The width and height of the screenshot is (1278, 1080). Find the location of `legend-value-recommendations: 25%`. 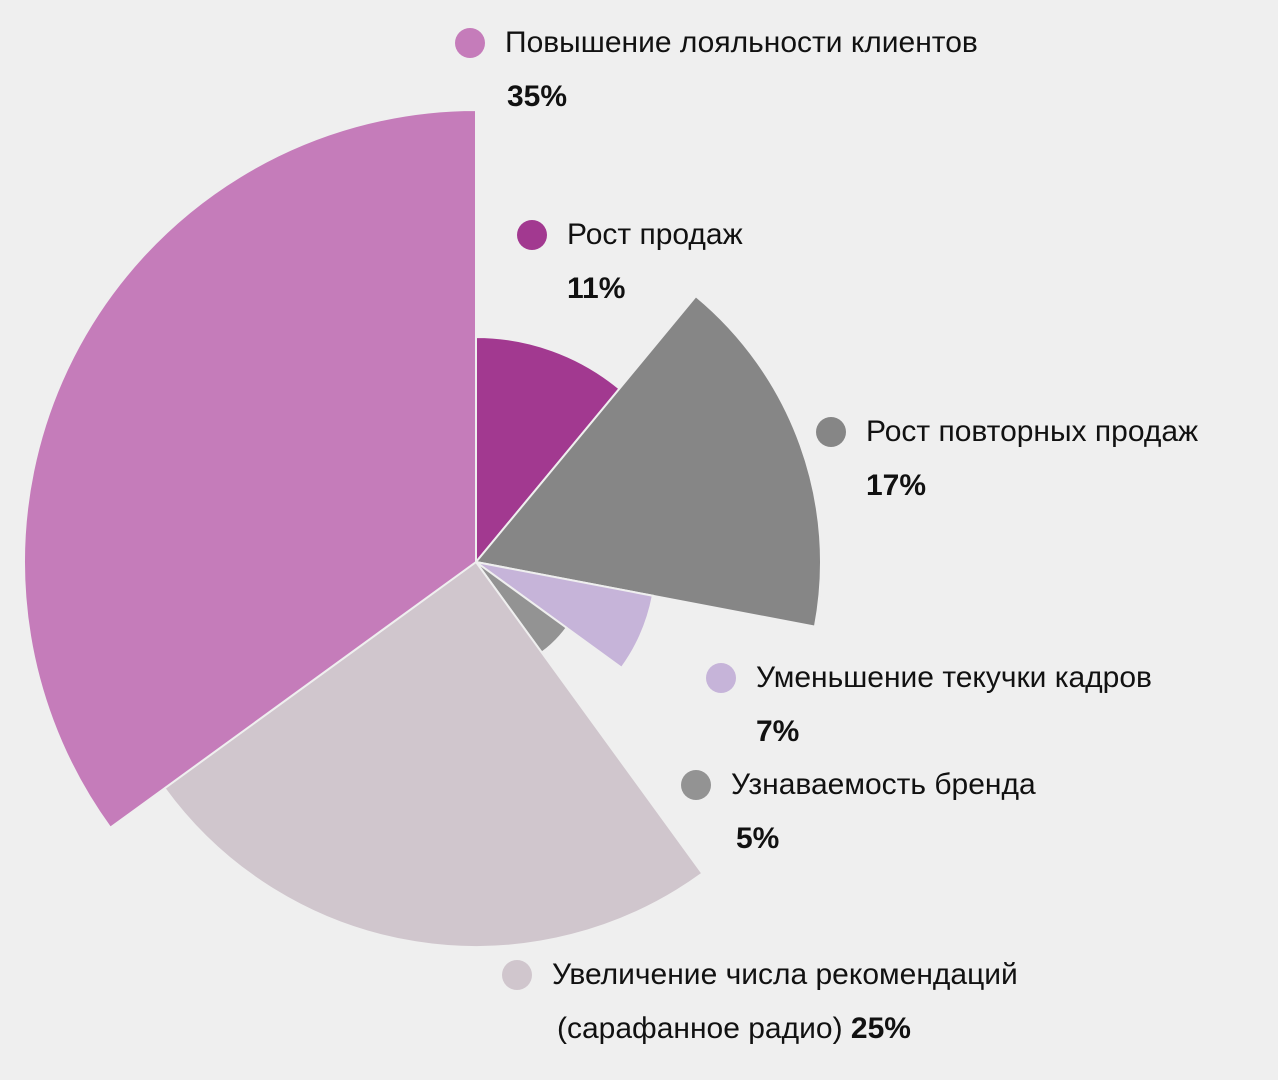

legend-value-recommendations: 25% is located at coordinates (880, 1028).